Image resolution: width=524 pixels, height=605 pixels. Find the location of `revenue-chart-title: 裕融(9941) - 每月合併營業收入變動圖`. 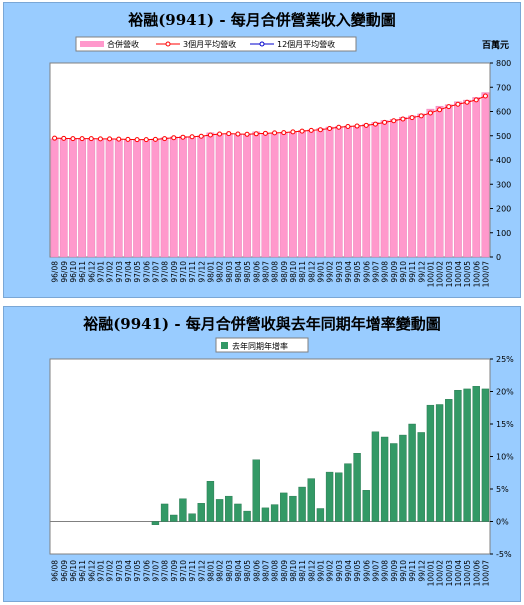

revenue-chart-title: 裕融(9941) - 每月合併營業收入變動圖 is located at coordinates (262, 20).